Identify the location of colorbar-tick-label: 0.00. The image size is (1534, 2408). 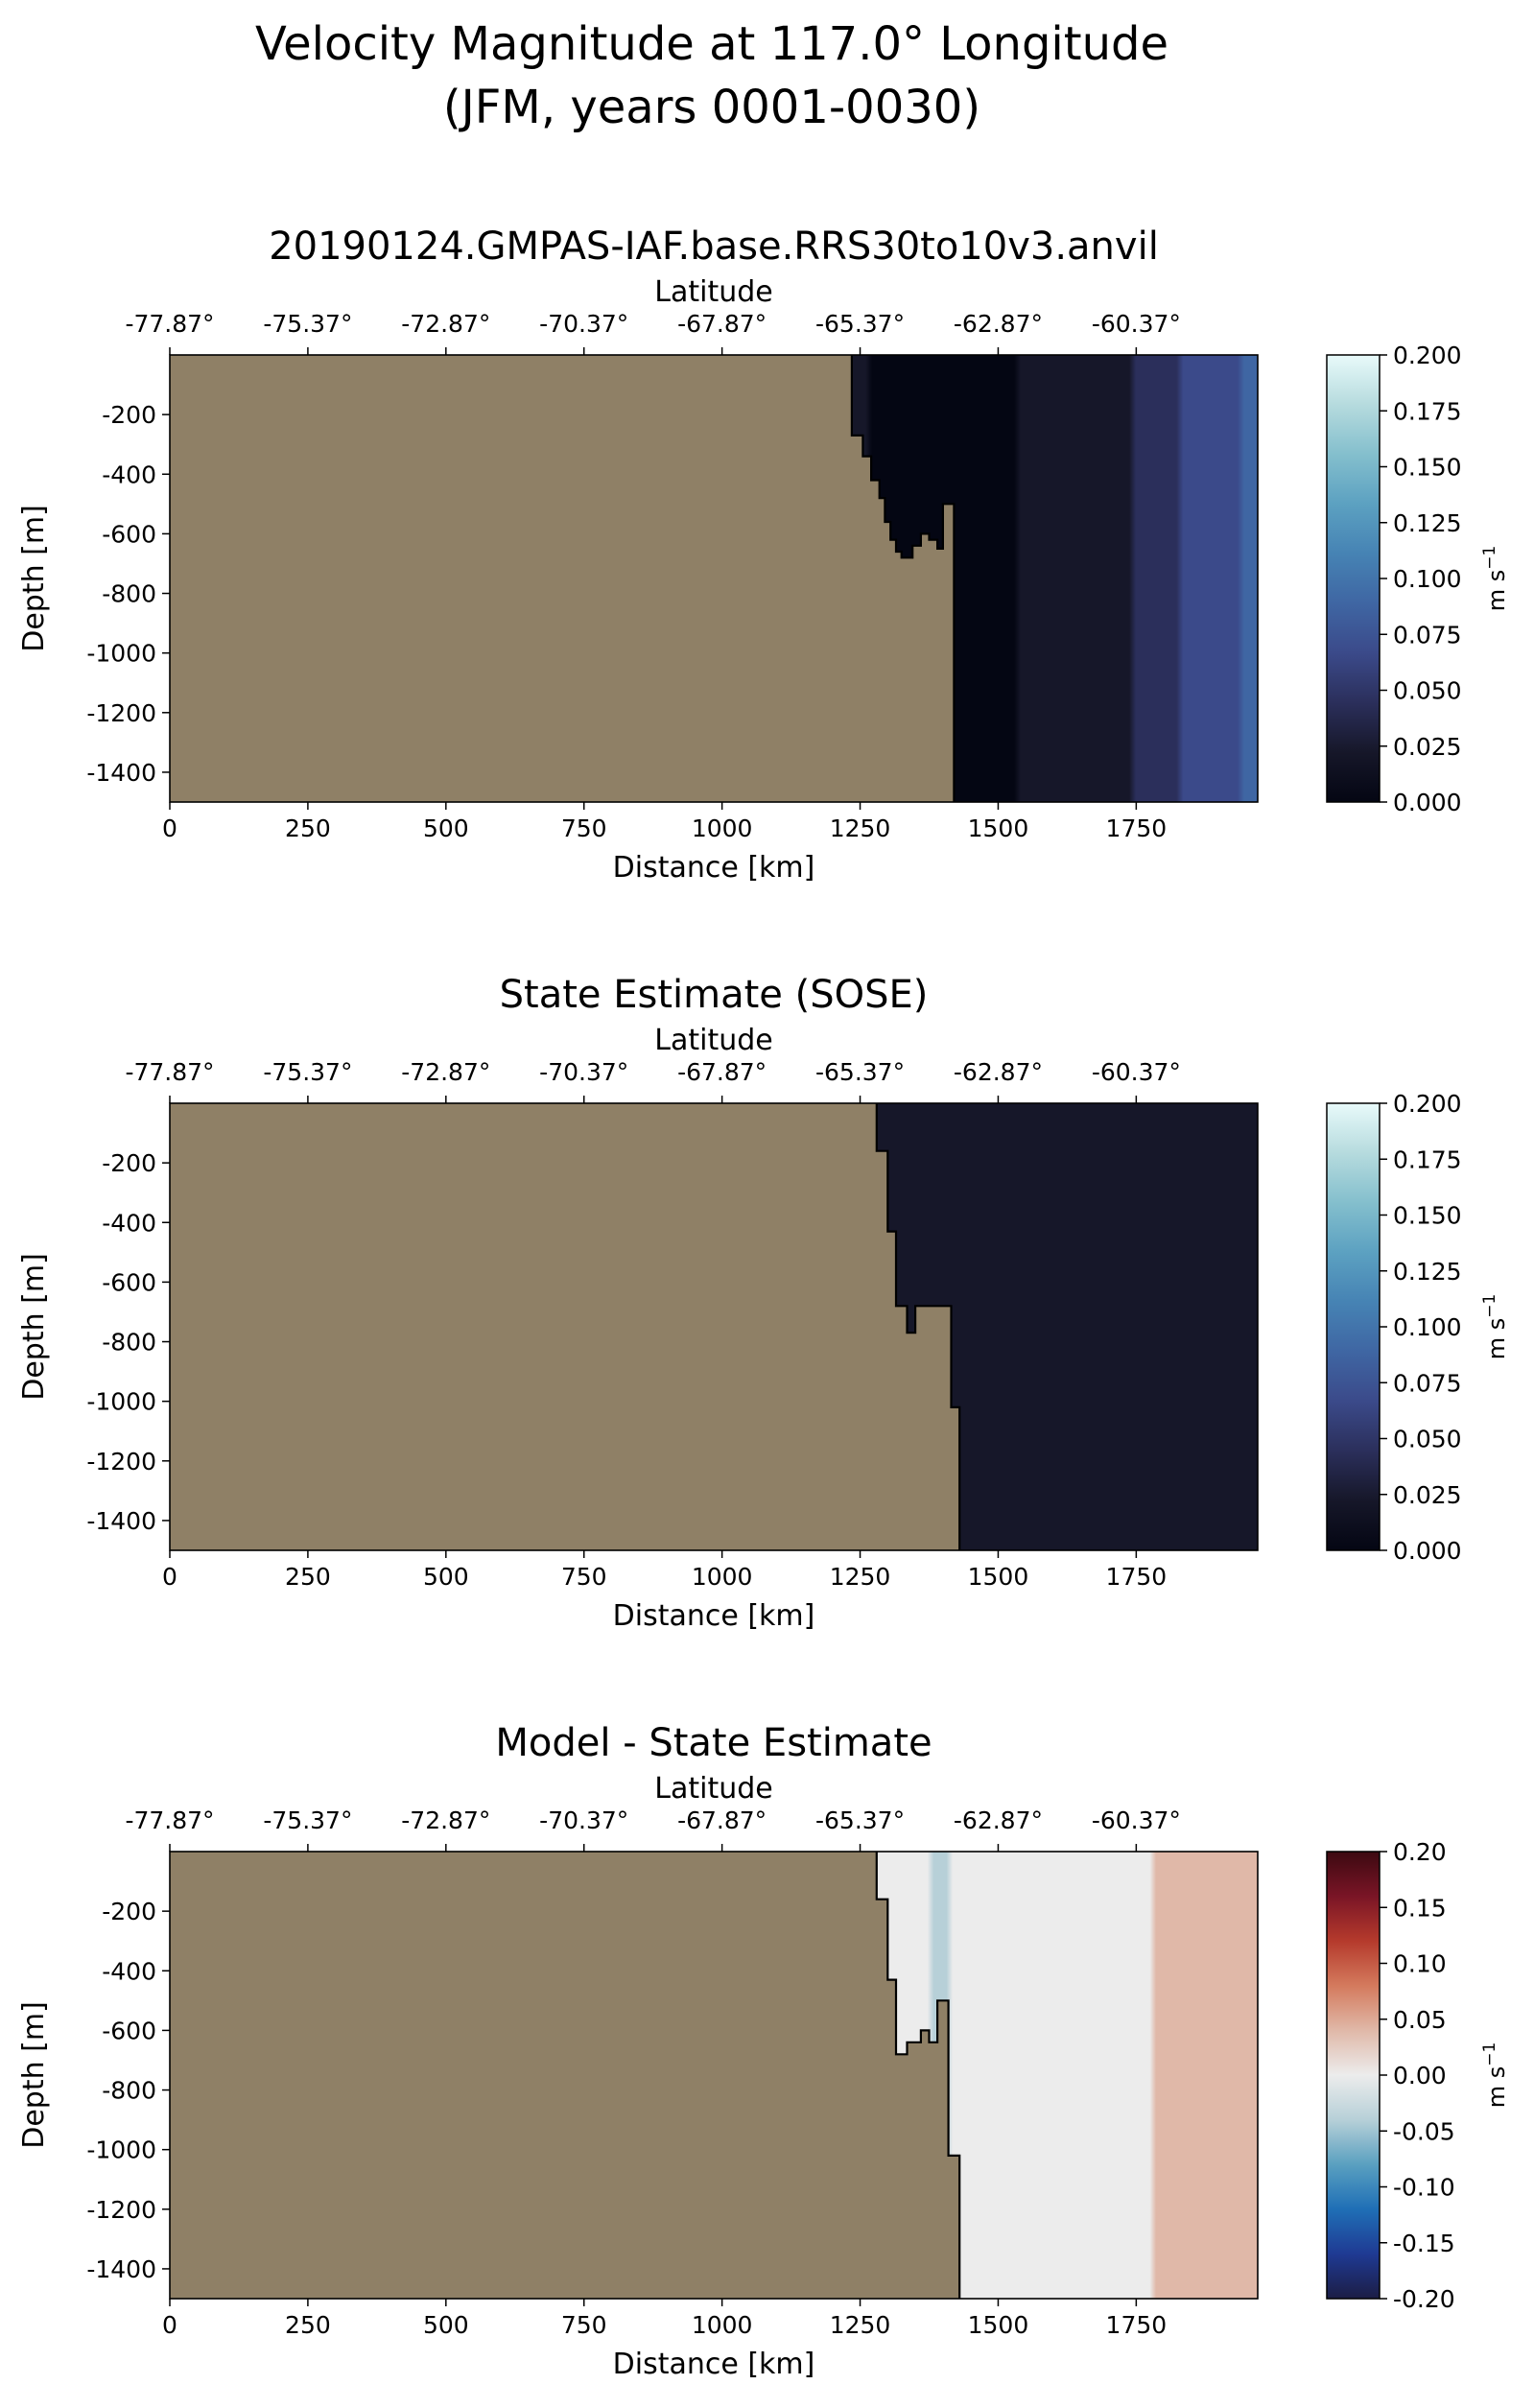
(1420, 2075).